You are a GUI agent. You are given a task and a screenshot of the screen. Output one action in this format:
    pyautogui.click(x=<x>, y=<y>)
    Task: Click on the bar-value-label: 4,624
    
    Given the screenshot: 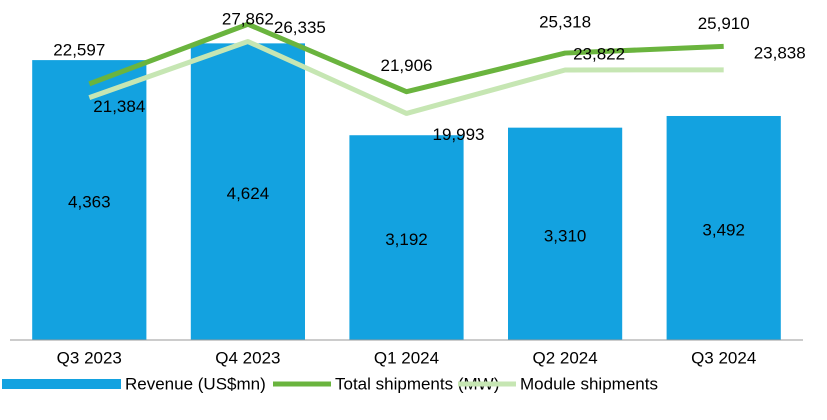 What is the action you would take?
    pyautogui.click(x=248, y=193)
    